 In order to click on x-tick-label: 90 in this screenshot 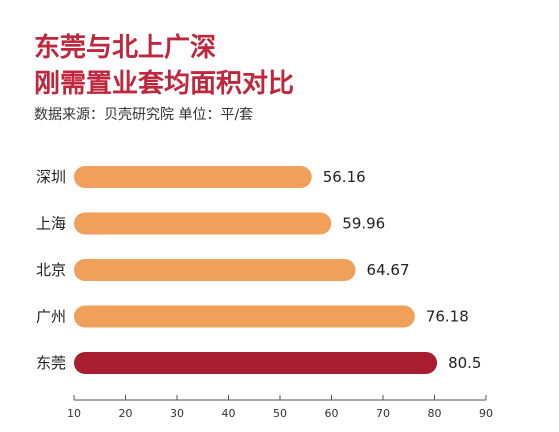, I will do `click(486, 413)`.